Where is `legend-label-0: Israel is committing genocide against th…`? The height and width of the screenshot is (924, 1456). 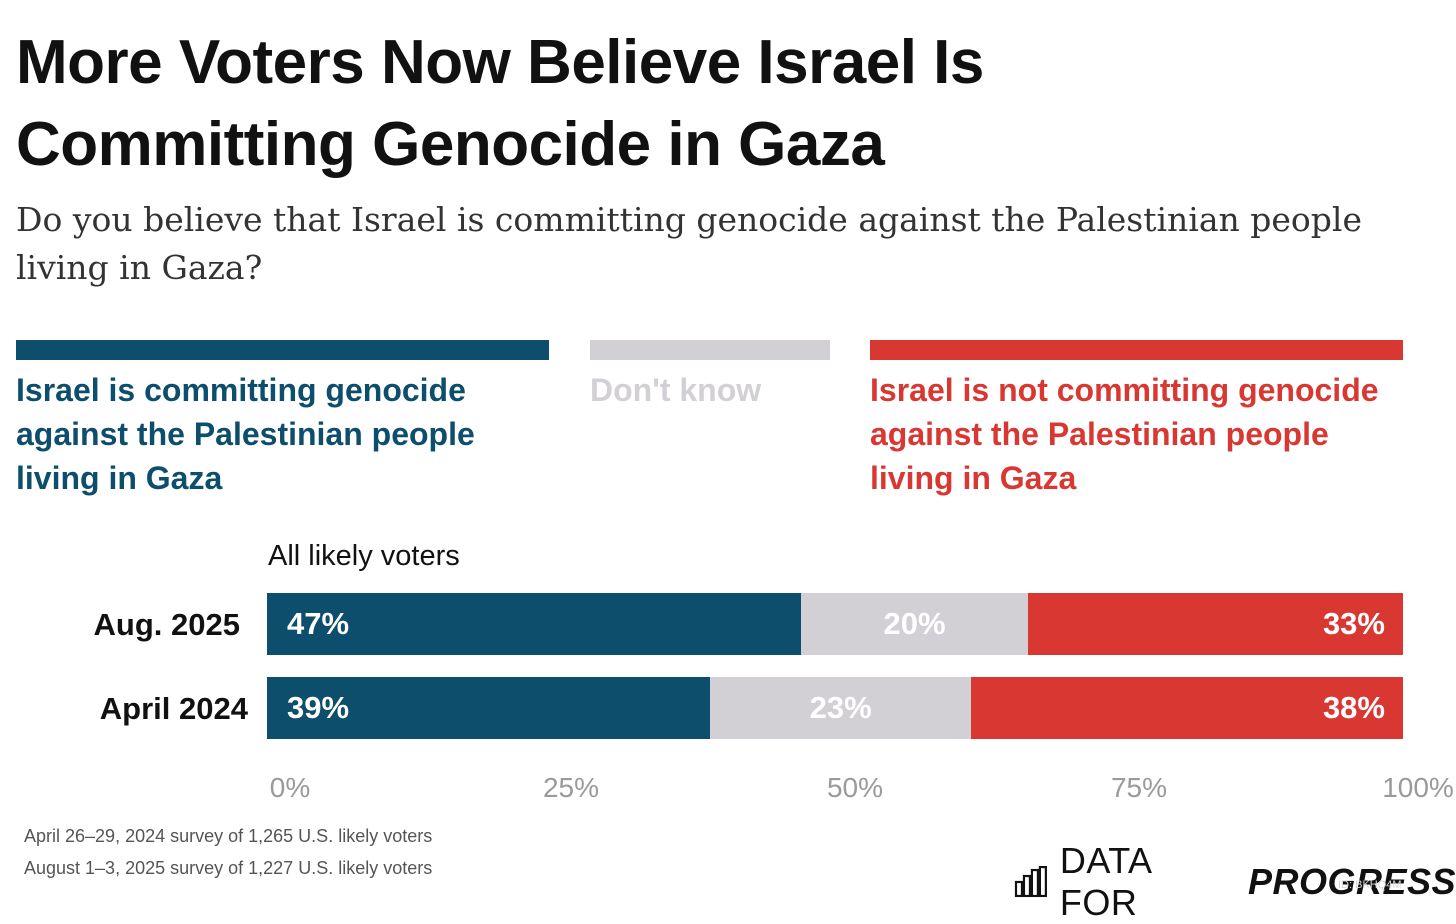 legend-label-0: Israel is committing genocide against th… is located at coordinates (245, 434).